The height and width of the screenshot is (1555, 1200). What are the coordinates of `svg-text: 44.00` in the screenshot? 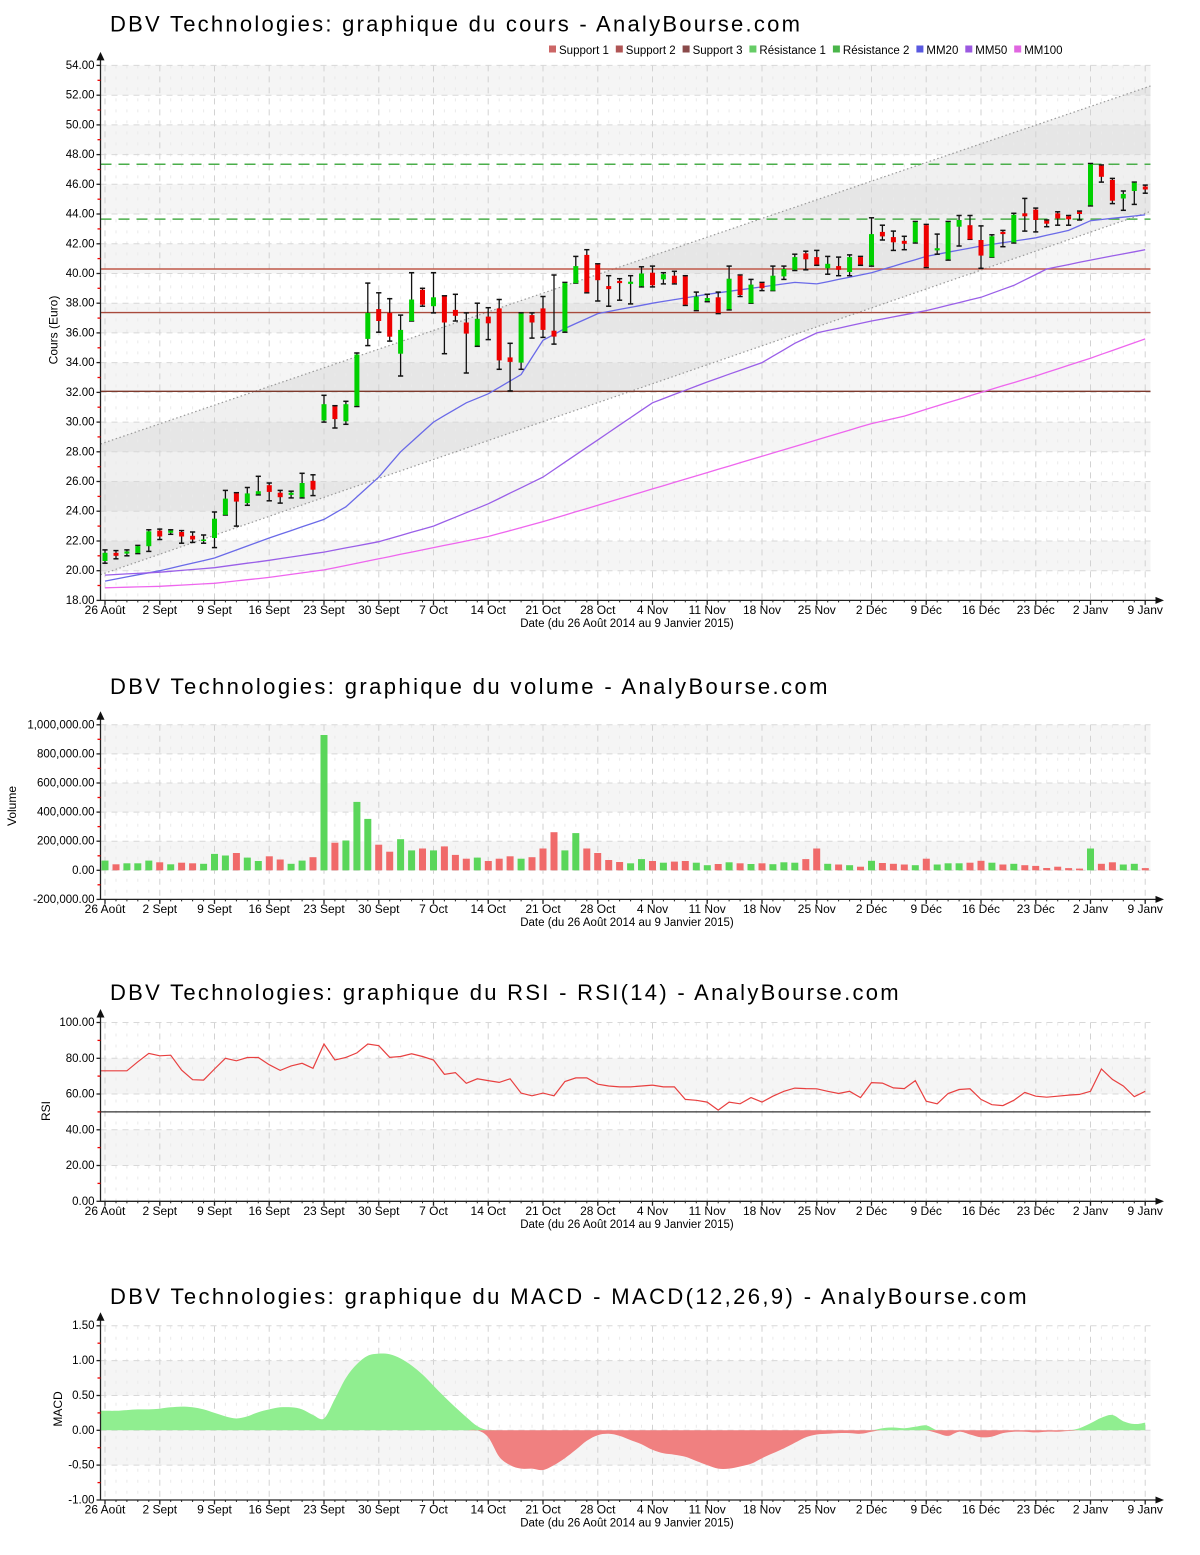 It's located at (80, 215).